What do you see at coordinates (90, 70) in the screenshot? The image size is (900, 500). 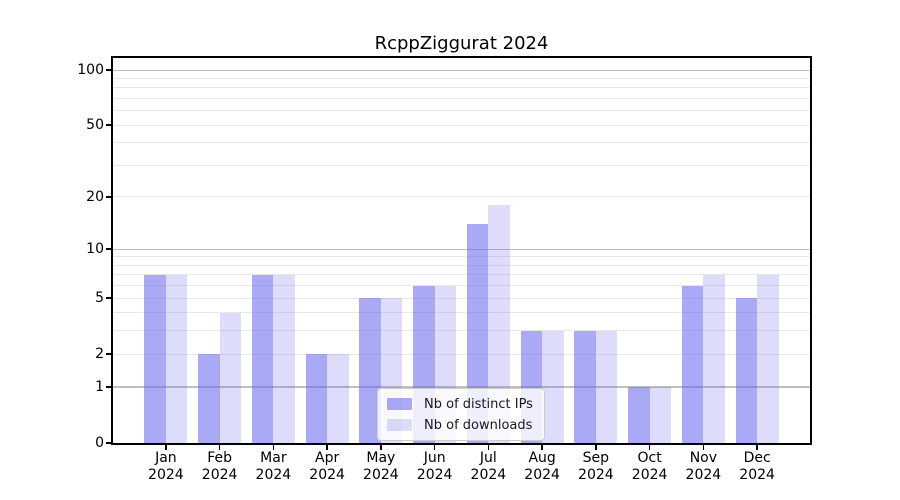 I see `y-tick-label-100: 100` at bounding box center [90, 70].